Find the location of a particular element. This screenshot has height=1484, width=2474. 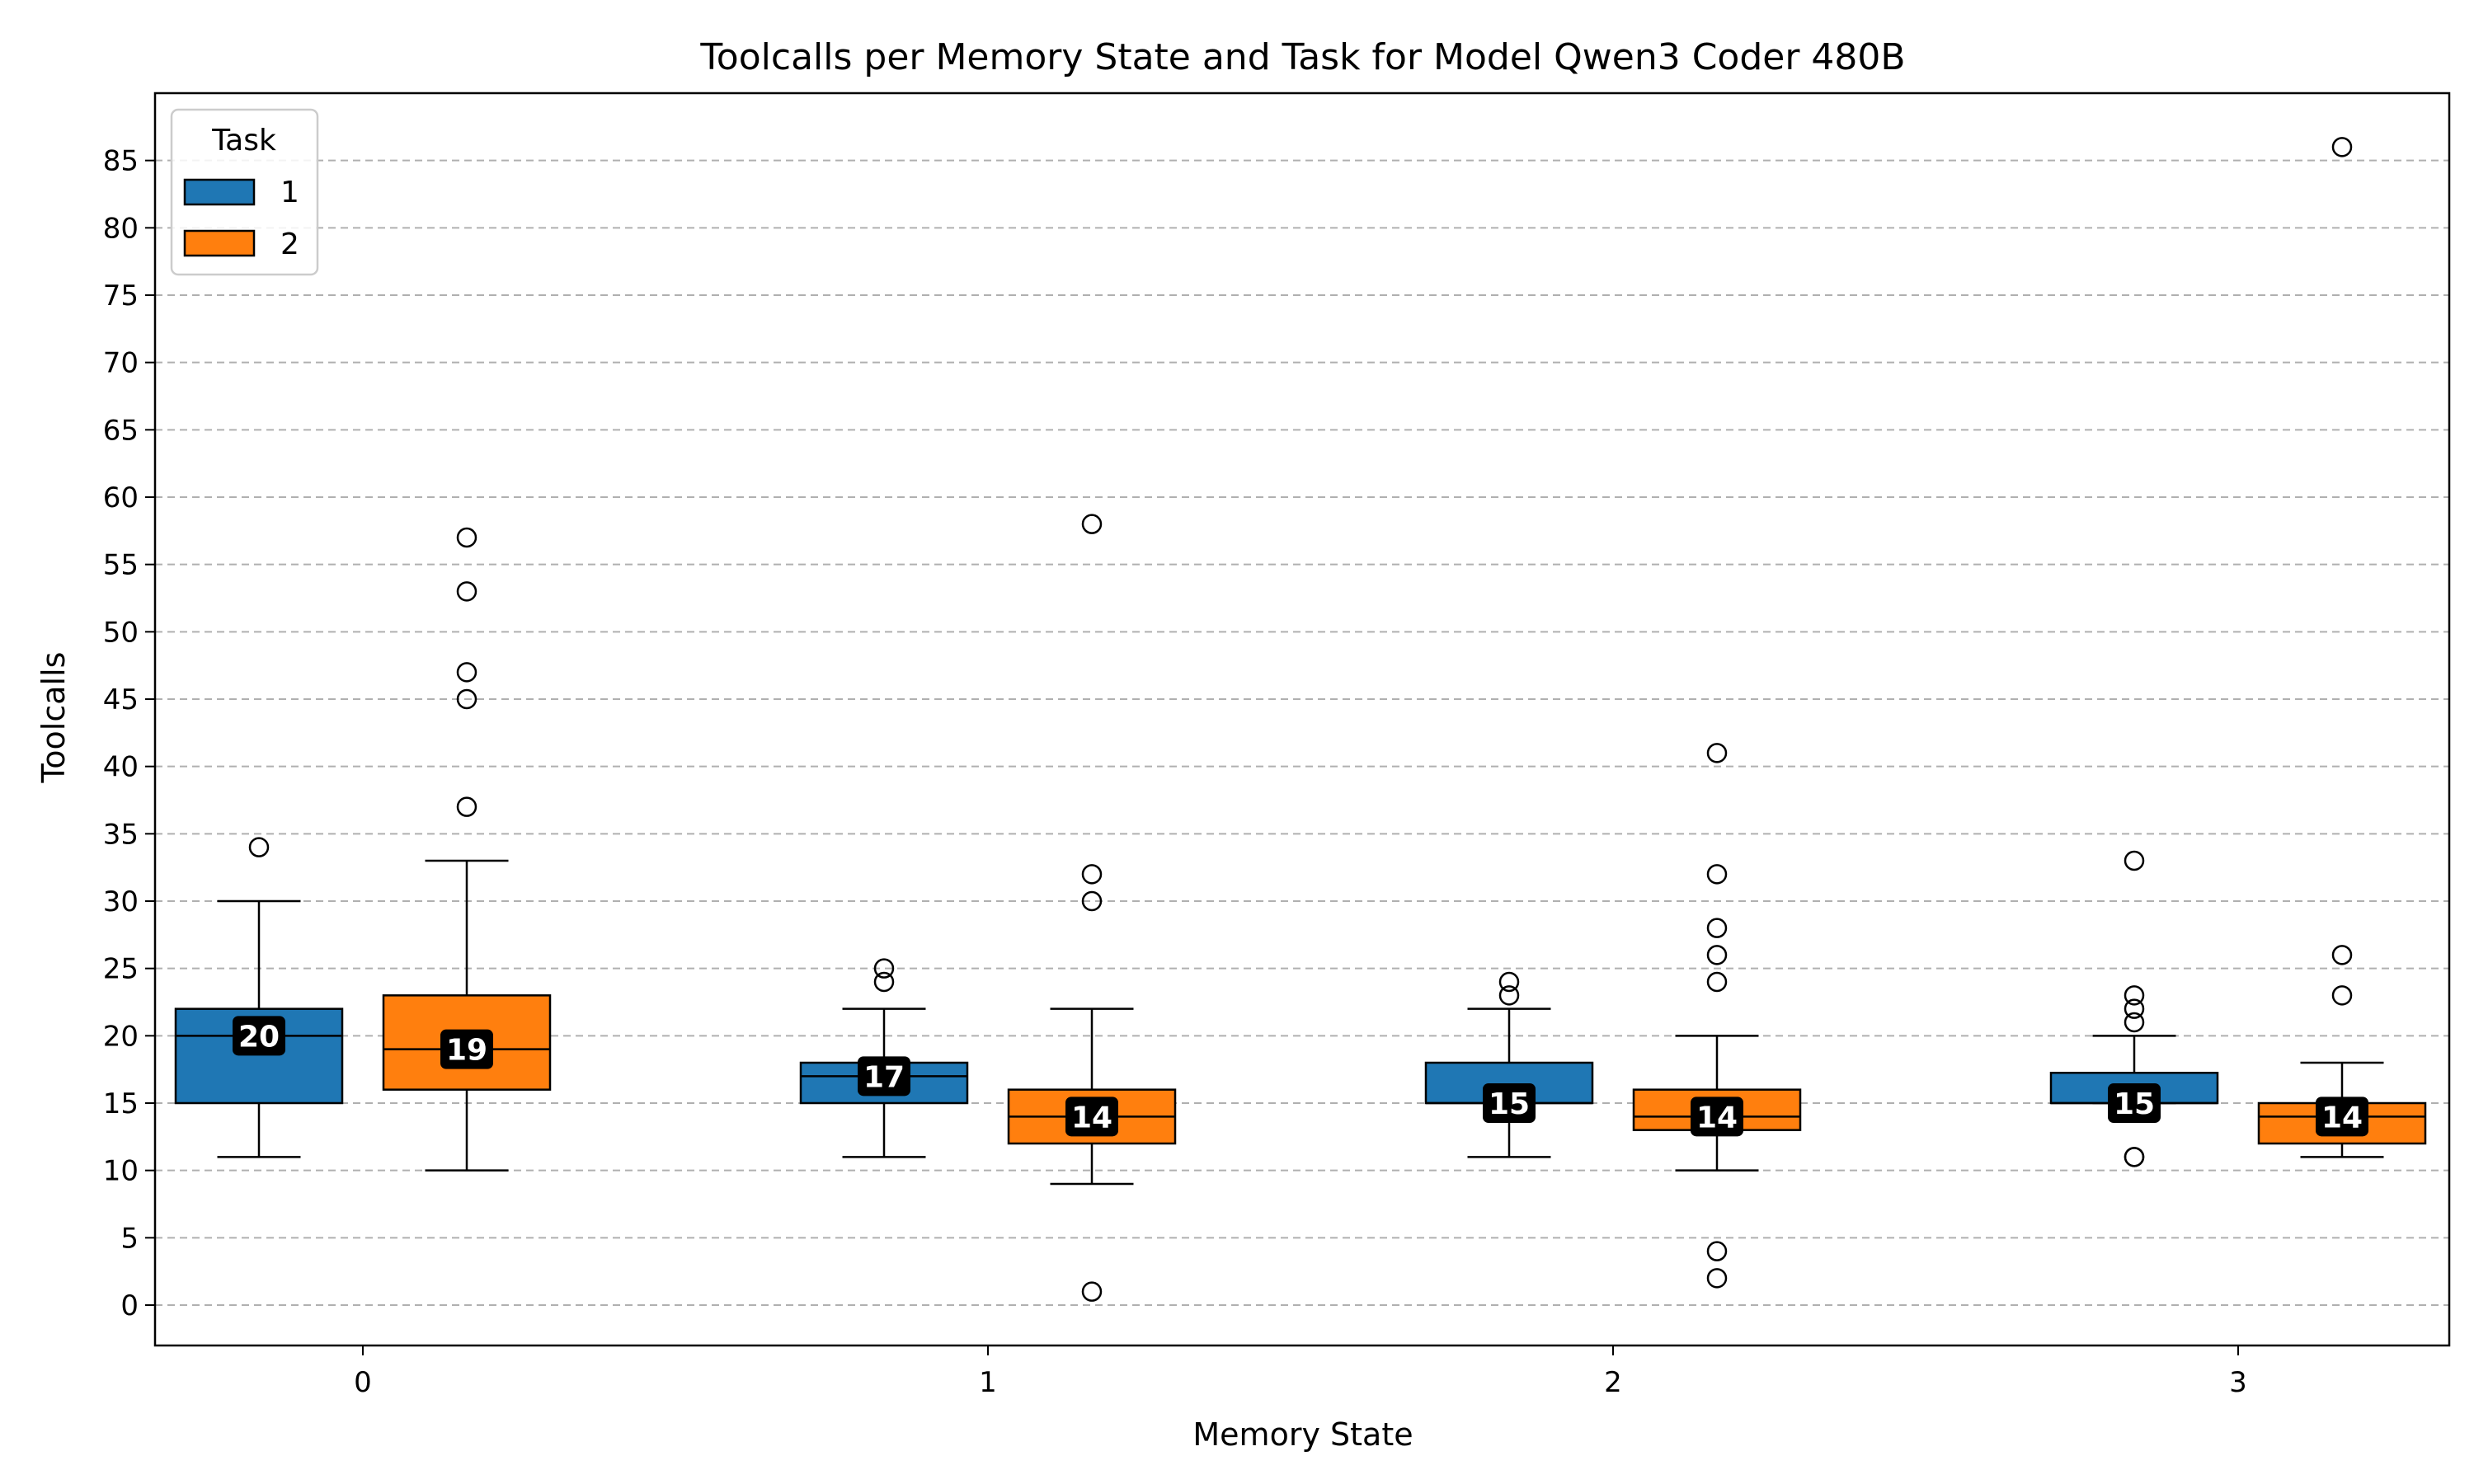

median-label-task-1-state-0: 20 is located at coordinates (259, 1036).